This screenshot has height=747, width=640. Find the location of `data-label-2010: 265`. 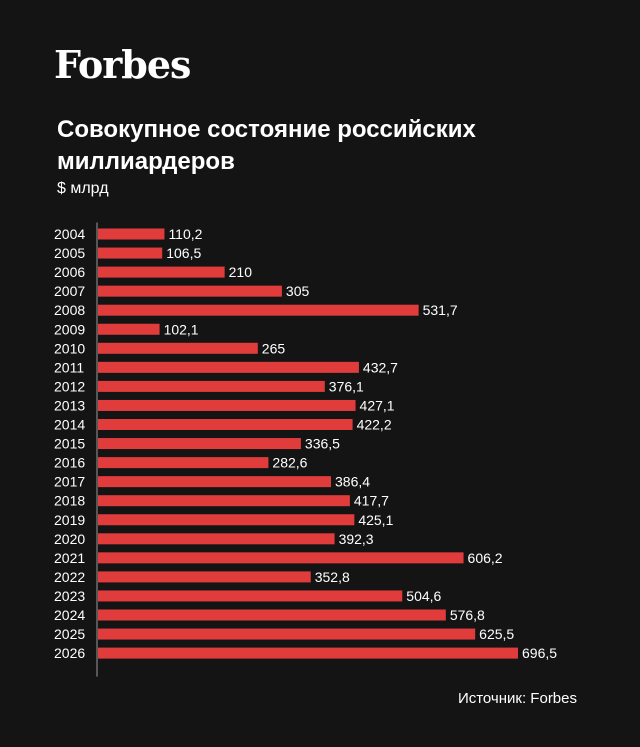

data-label-2010: 265 is located at coordinates (274, 348).